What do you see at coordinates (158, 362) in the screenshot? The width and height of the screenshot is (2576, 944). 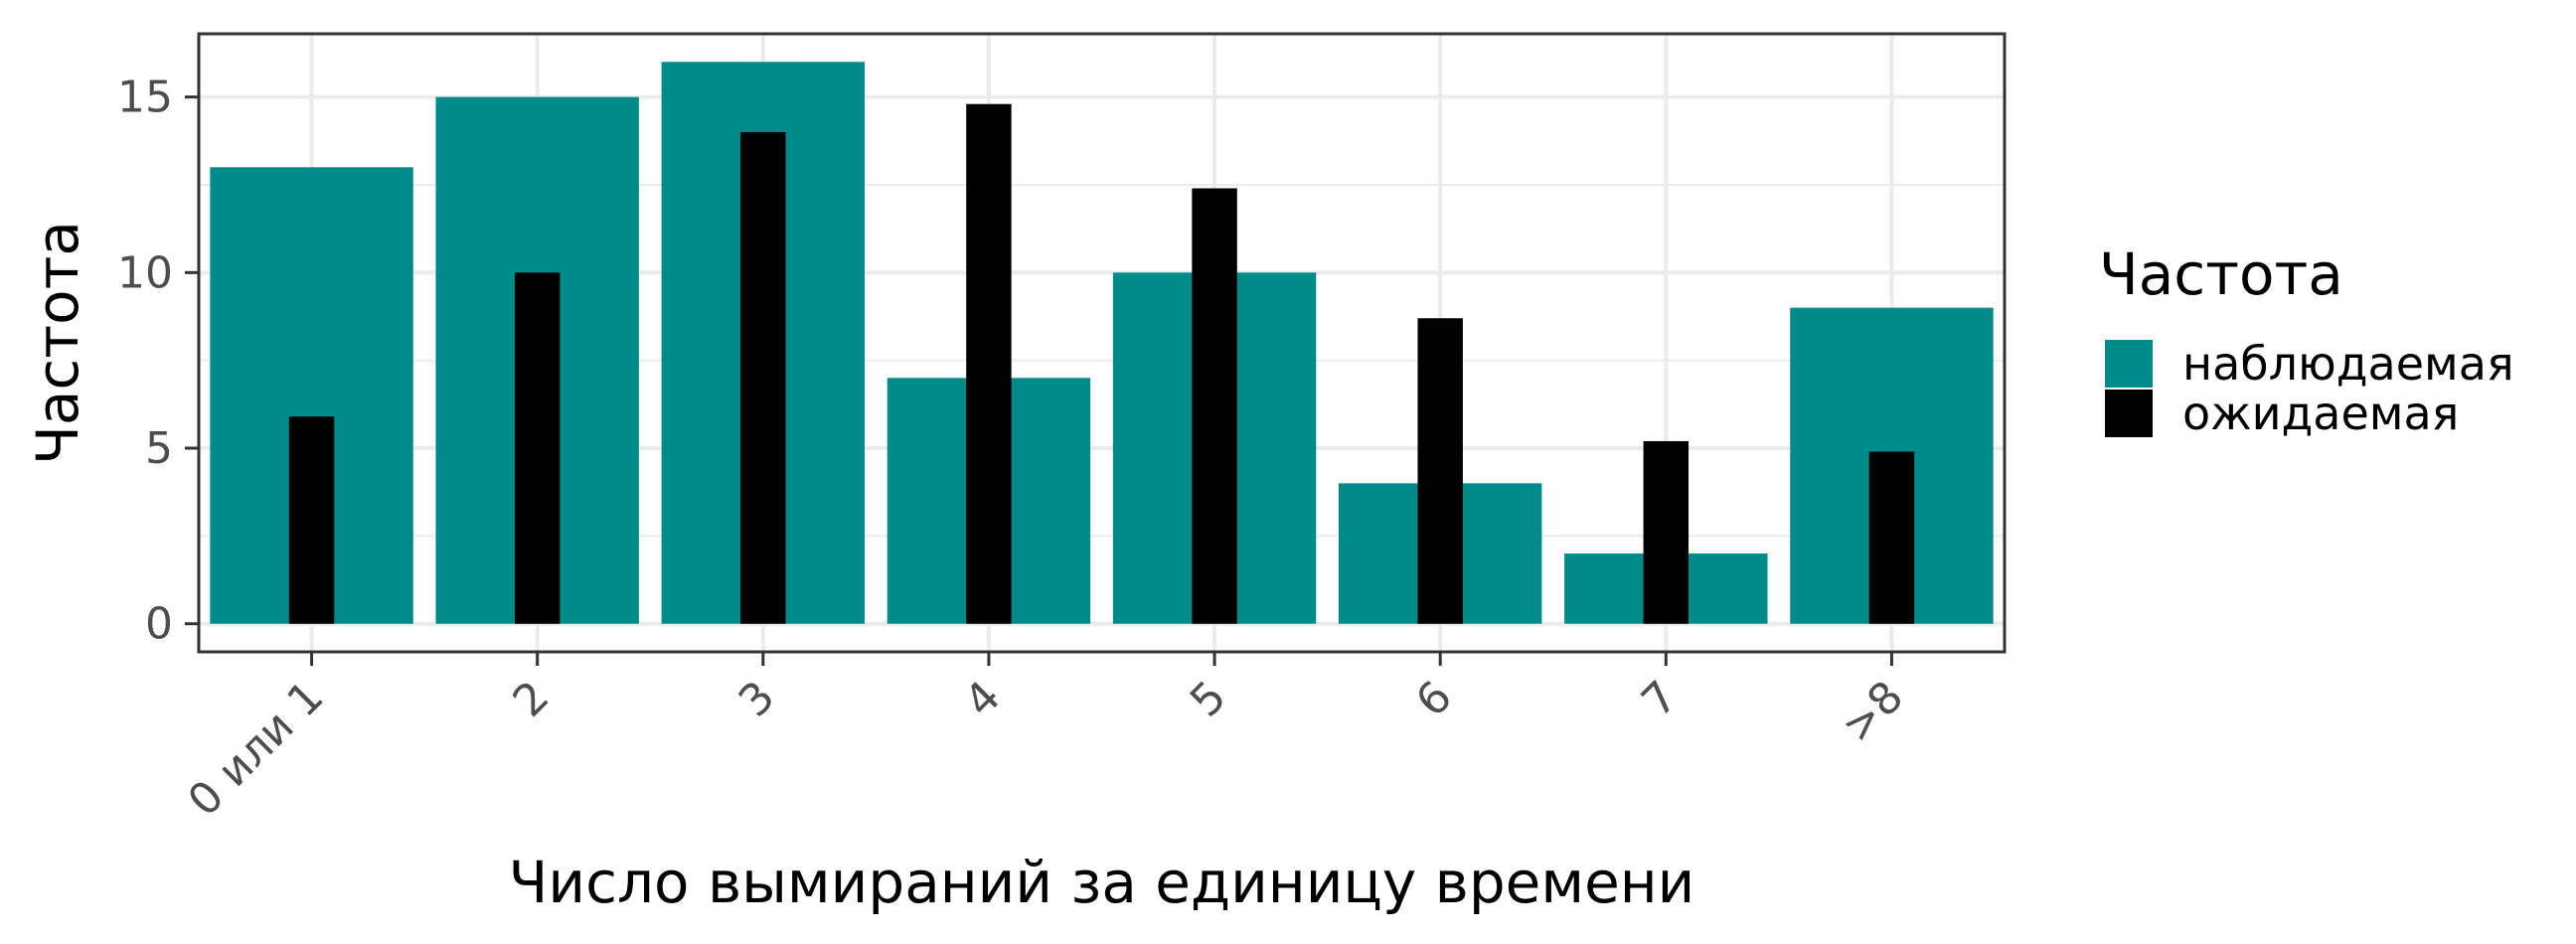 I see `y-axis: 0 5 10 15` at bounding box center [158, 362].